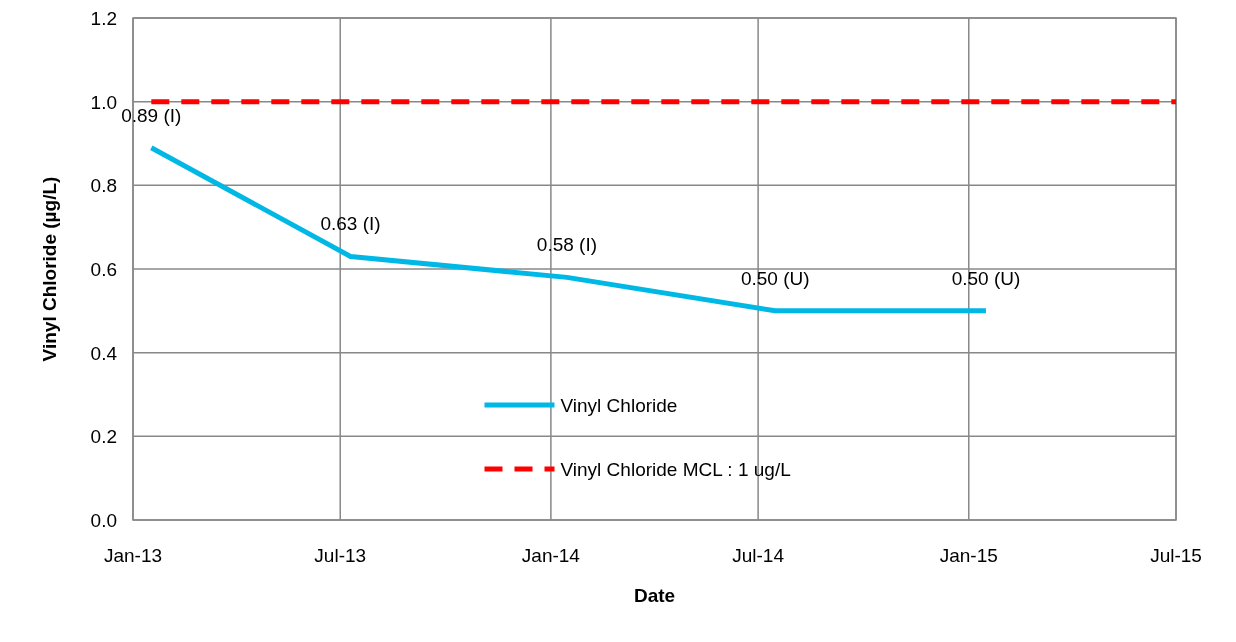  I want to click on legend-label: Vinyl Chloride MCL : 1 ug/L, so click(675, 469).